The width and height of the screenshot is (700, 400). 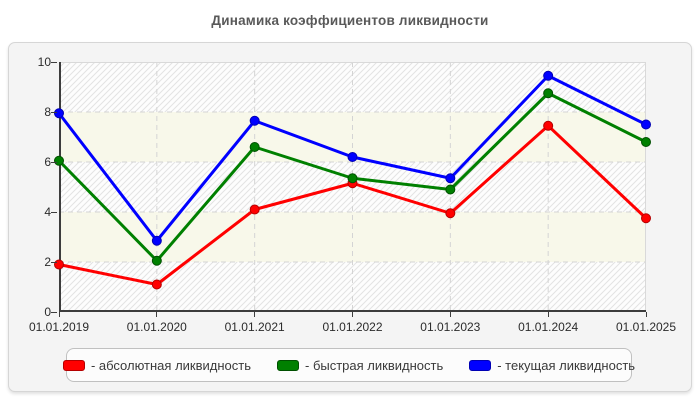 I want to click on x-axis-tick-label: 01.01.2021, so click(x=254, y=327).